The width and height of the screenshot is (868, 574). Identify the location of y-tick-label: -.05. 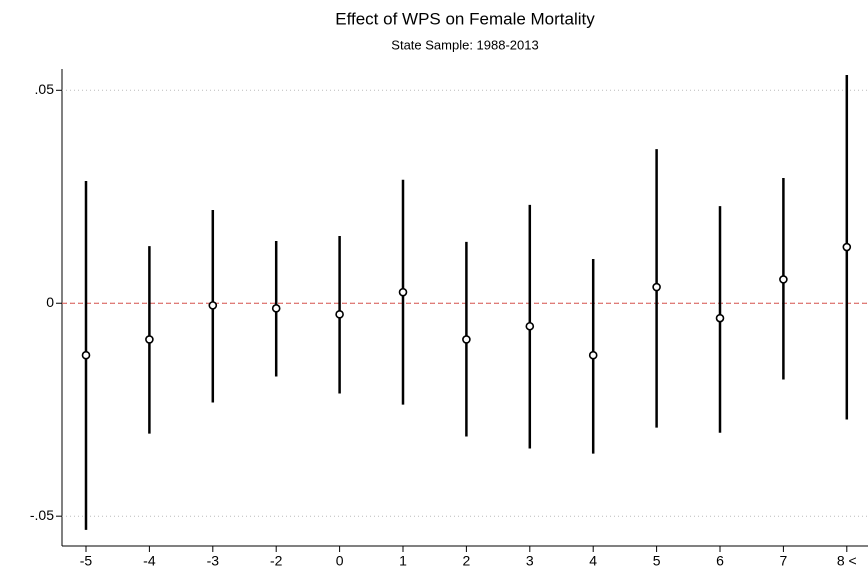
(42, 515).